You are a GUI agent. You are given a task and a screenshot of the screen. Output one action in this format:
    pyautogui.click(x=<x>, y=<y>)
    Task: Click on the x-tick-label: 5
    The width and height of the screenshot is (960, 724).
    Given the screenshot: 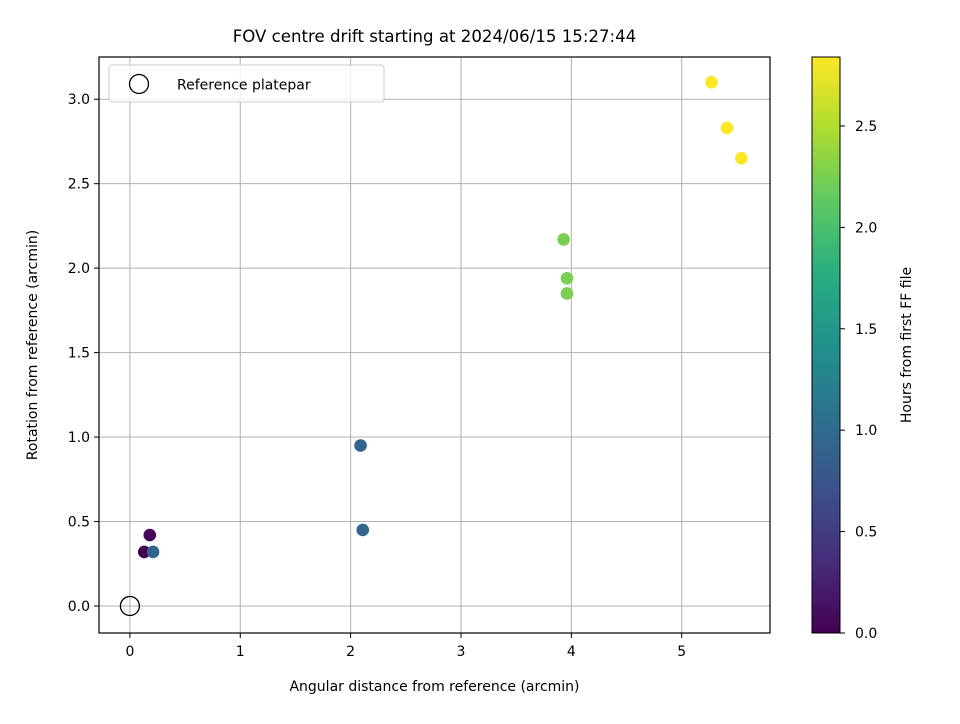 What is the action you would take?
    pyautogui.click(x=681, y=652)
    